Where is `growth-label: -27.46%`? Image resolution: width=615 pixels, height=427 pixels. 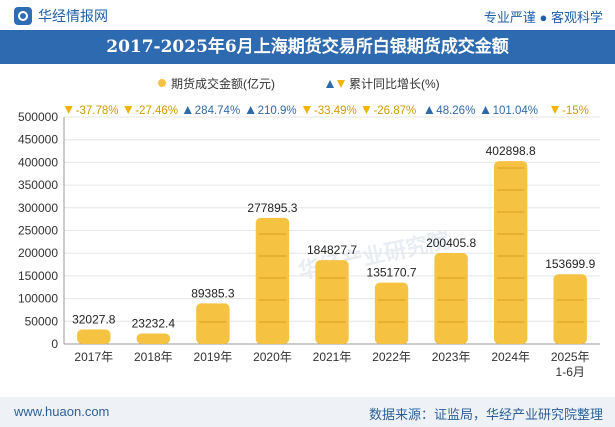 growth-label: -27.46% is located at coordinates (156, 111).